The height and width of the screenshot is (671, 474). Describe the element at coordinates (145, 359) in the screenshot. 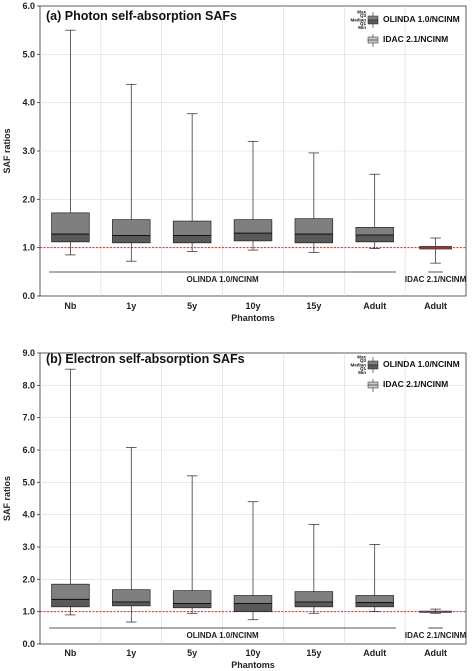

I see `panel-title: (b) Electron self-absorption SAFs` at that location.